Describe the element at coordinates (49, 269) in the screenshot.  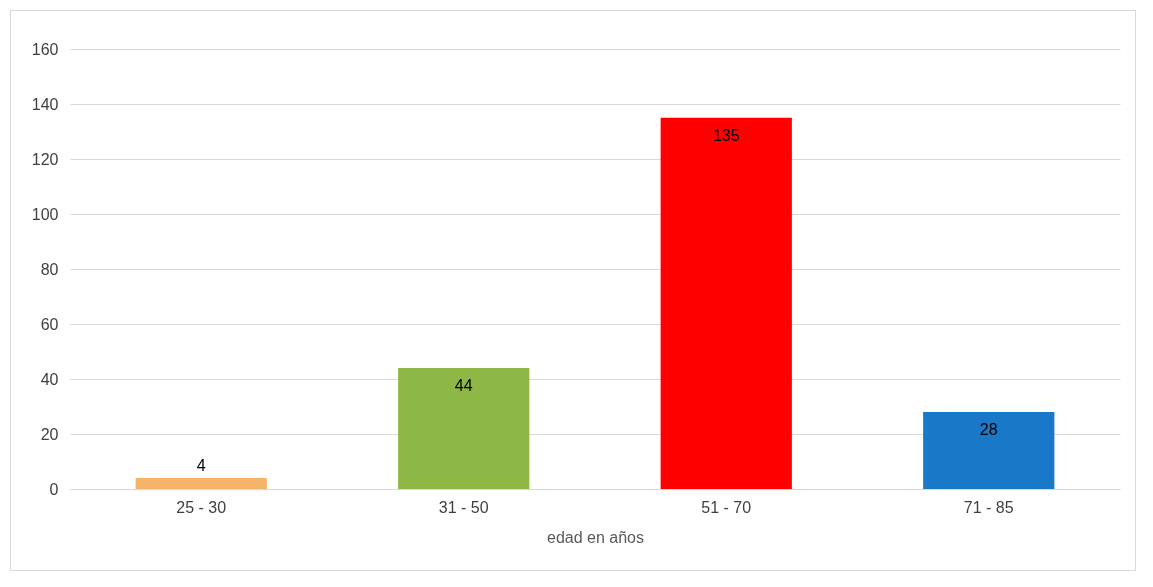
I see `y-tick-label: 80` at that location.